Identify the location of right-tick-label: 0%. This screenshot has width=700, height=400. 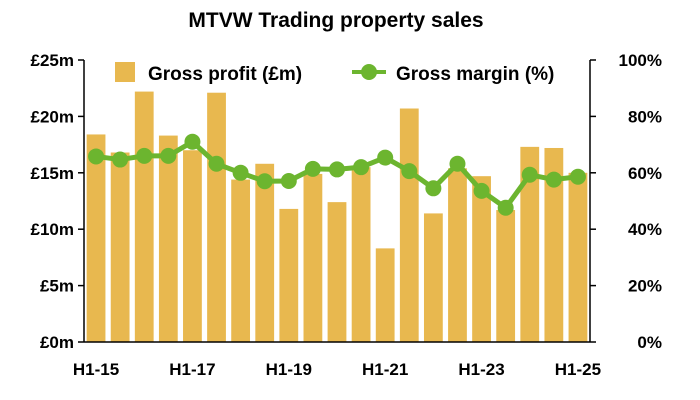
(649, 342).